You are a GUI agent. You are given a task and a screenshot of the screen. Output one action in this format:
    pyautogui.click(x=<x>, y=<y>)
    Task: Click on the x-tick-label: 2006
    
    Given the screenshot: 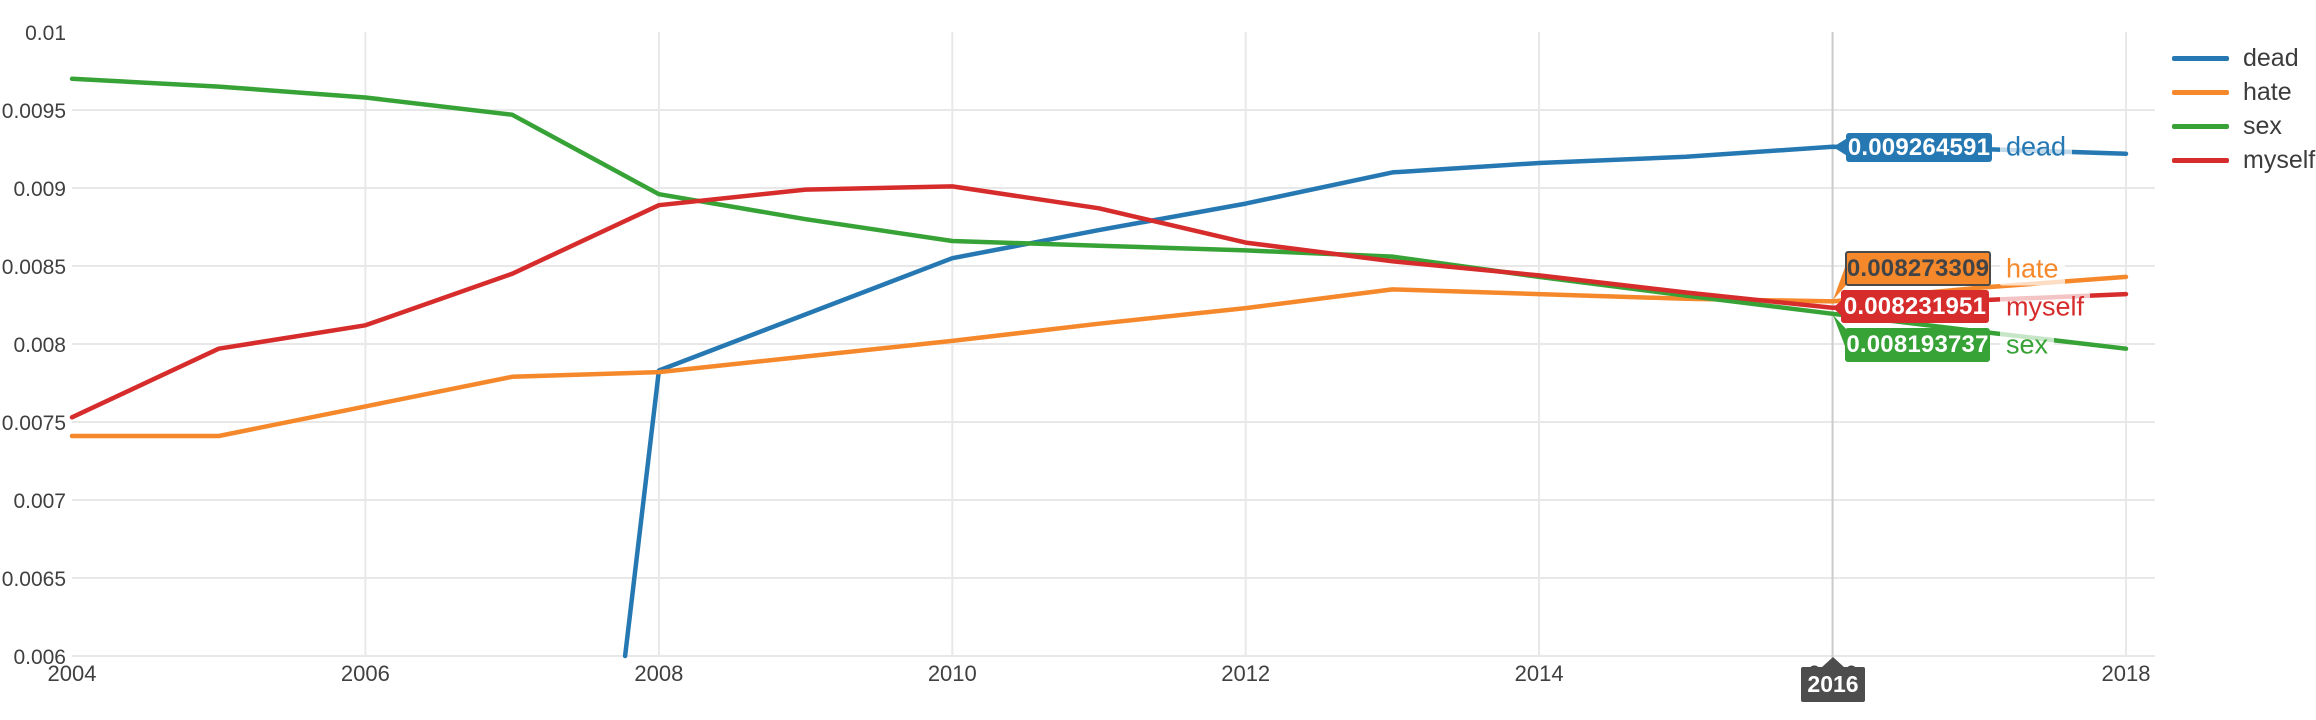 What is the action you would take?
    pyautogui.click(x=365, y=673)
    